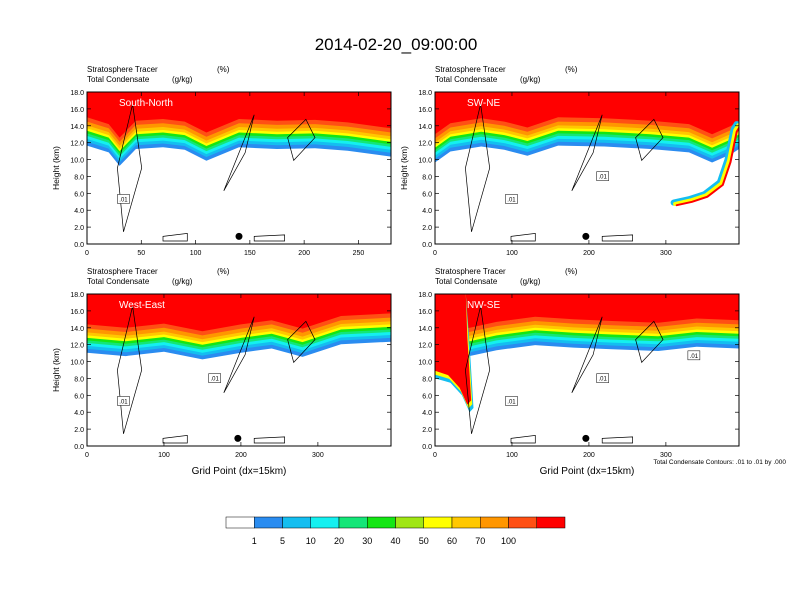 The width and height of the screenshot is (792, 612). Describe the element at coordinates (182, 281) in the screenshot. I see `subtitle-condensate-unit: (g/kg)` at that location.